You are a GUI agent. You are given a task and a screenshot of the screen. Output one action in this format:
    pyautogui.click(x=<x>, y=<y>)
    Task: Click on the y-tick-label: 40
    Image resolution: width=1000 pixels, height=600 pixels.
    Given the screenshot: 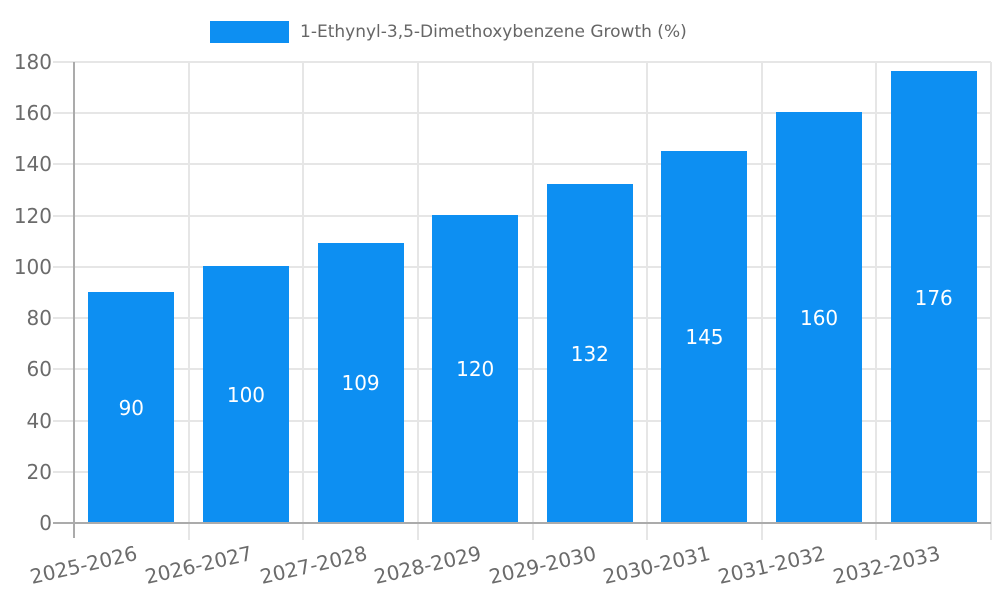 What is the action you would take?
    pyautogui.click(x=39, y=420)
    